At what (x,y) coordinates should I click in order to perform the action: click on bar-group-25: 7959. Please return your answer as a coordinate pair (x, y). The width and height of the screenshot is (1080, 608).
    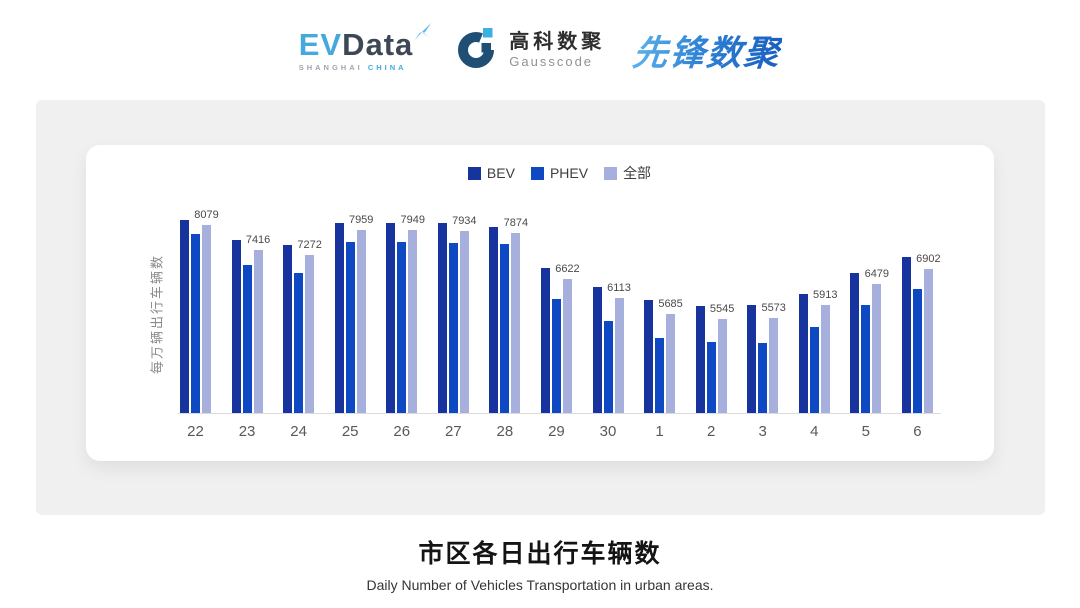
    Looking at the image, I should click on (353, 313).